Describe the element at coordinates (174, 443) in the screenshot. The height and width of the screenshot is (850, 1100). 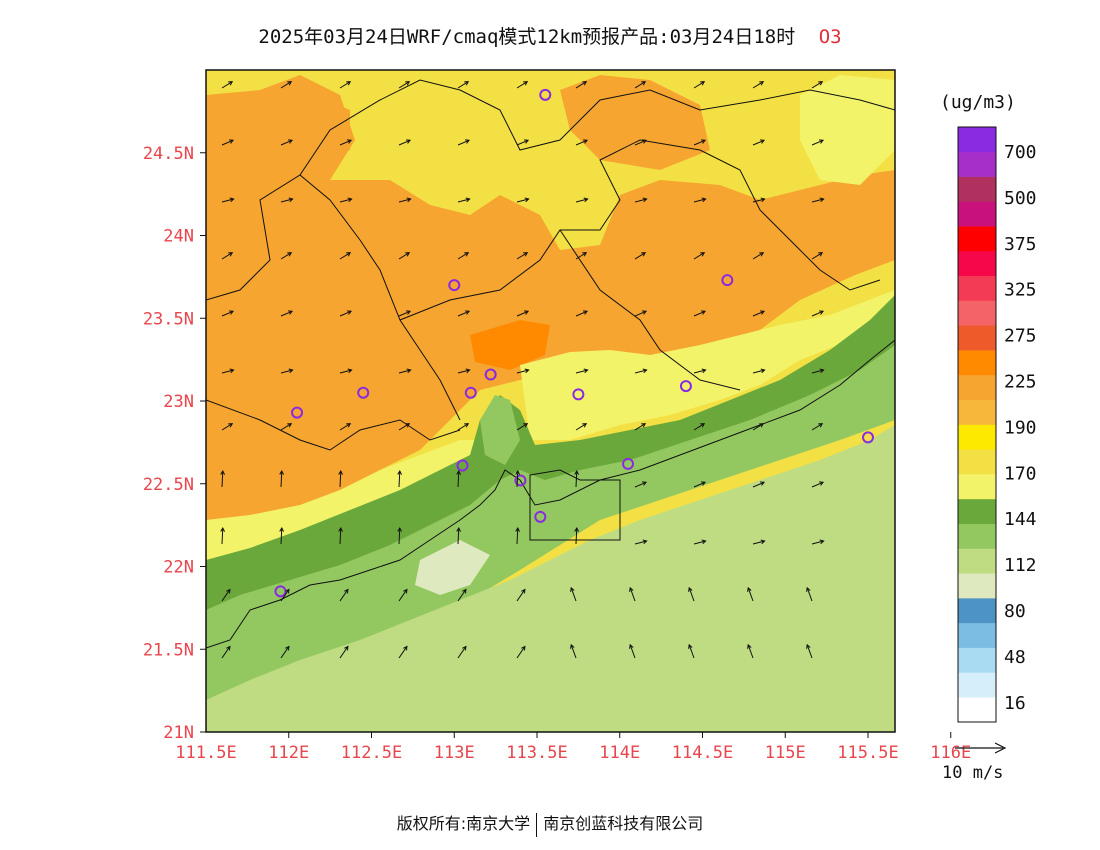
I see `y-axis: 21N 21.5N 22N 22.5N 23N 23.5N 24N 24.5N` at that location.